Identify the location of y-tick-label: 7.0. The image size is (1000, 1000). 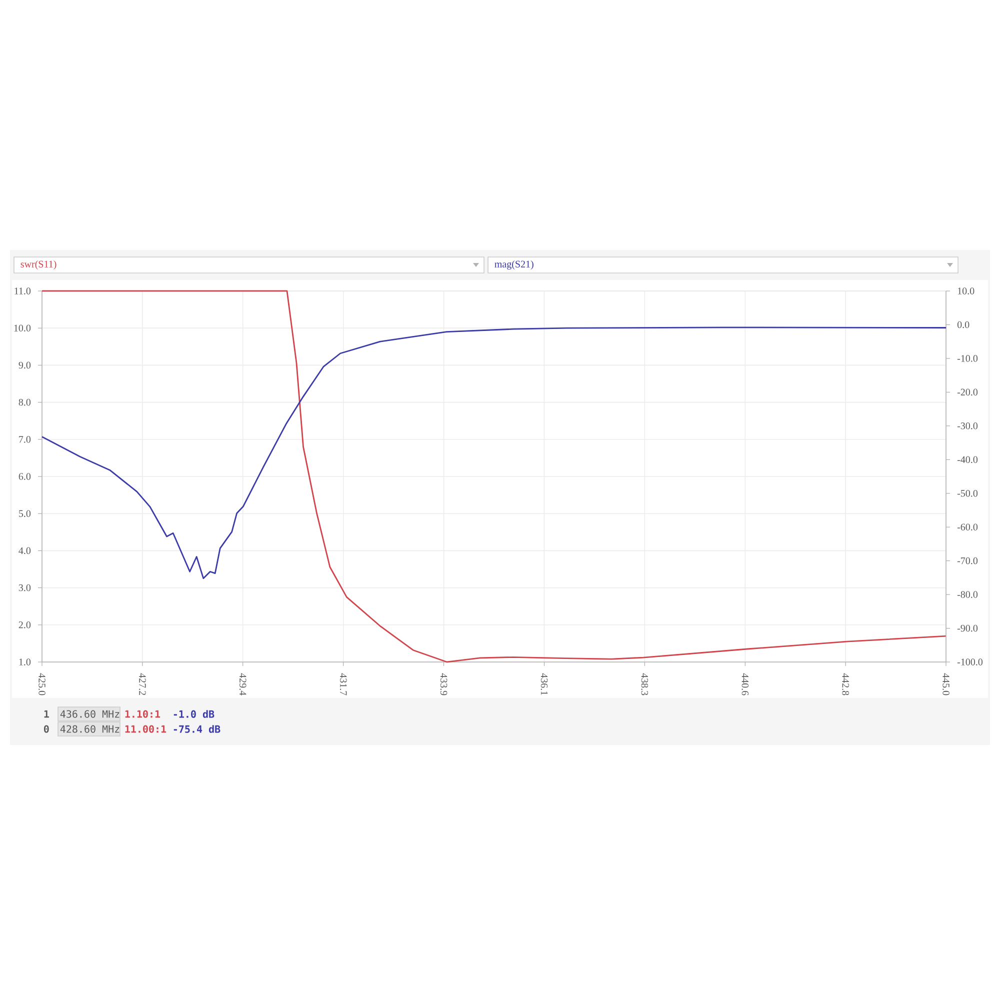
(25, 439).